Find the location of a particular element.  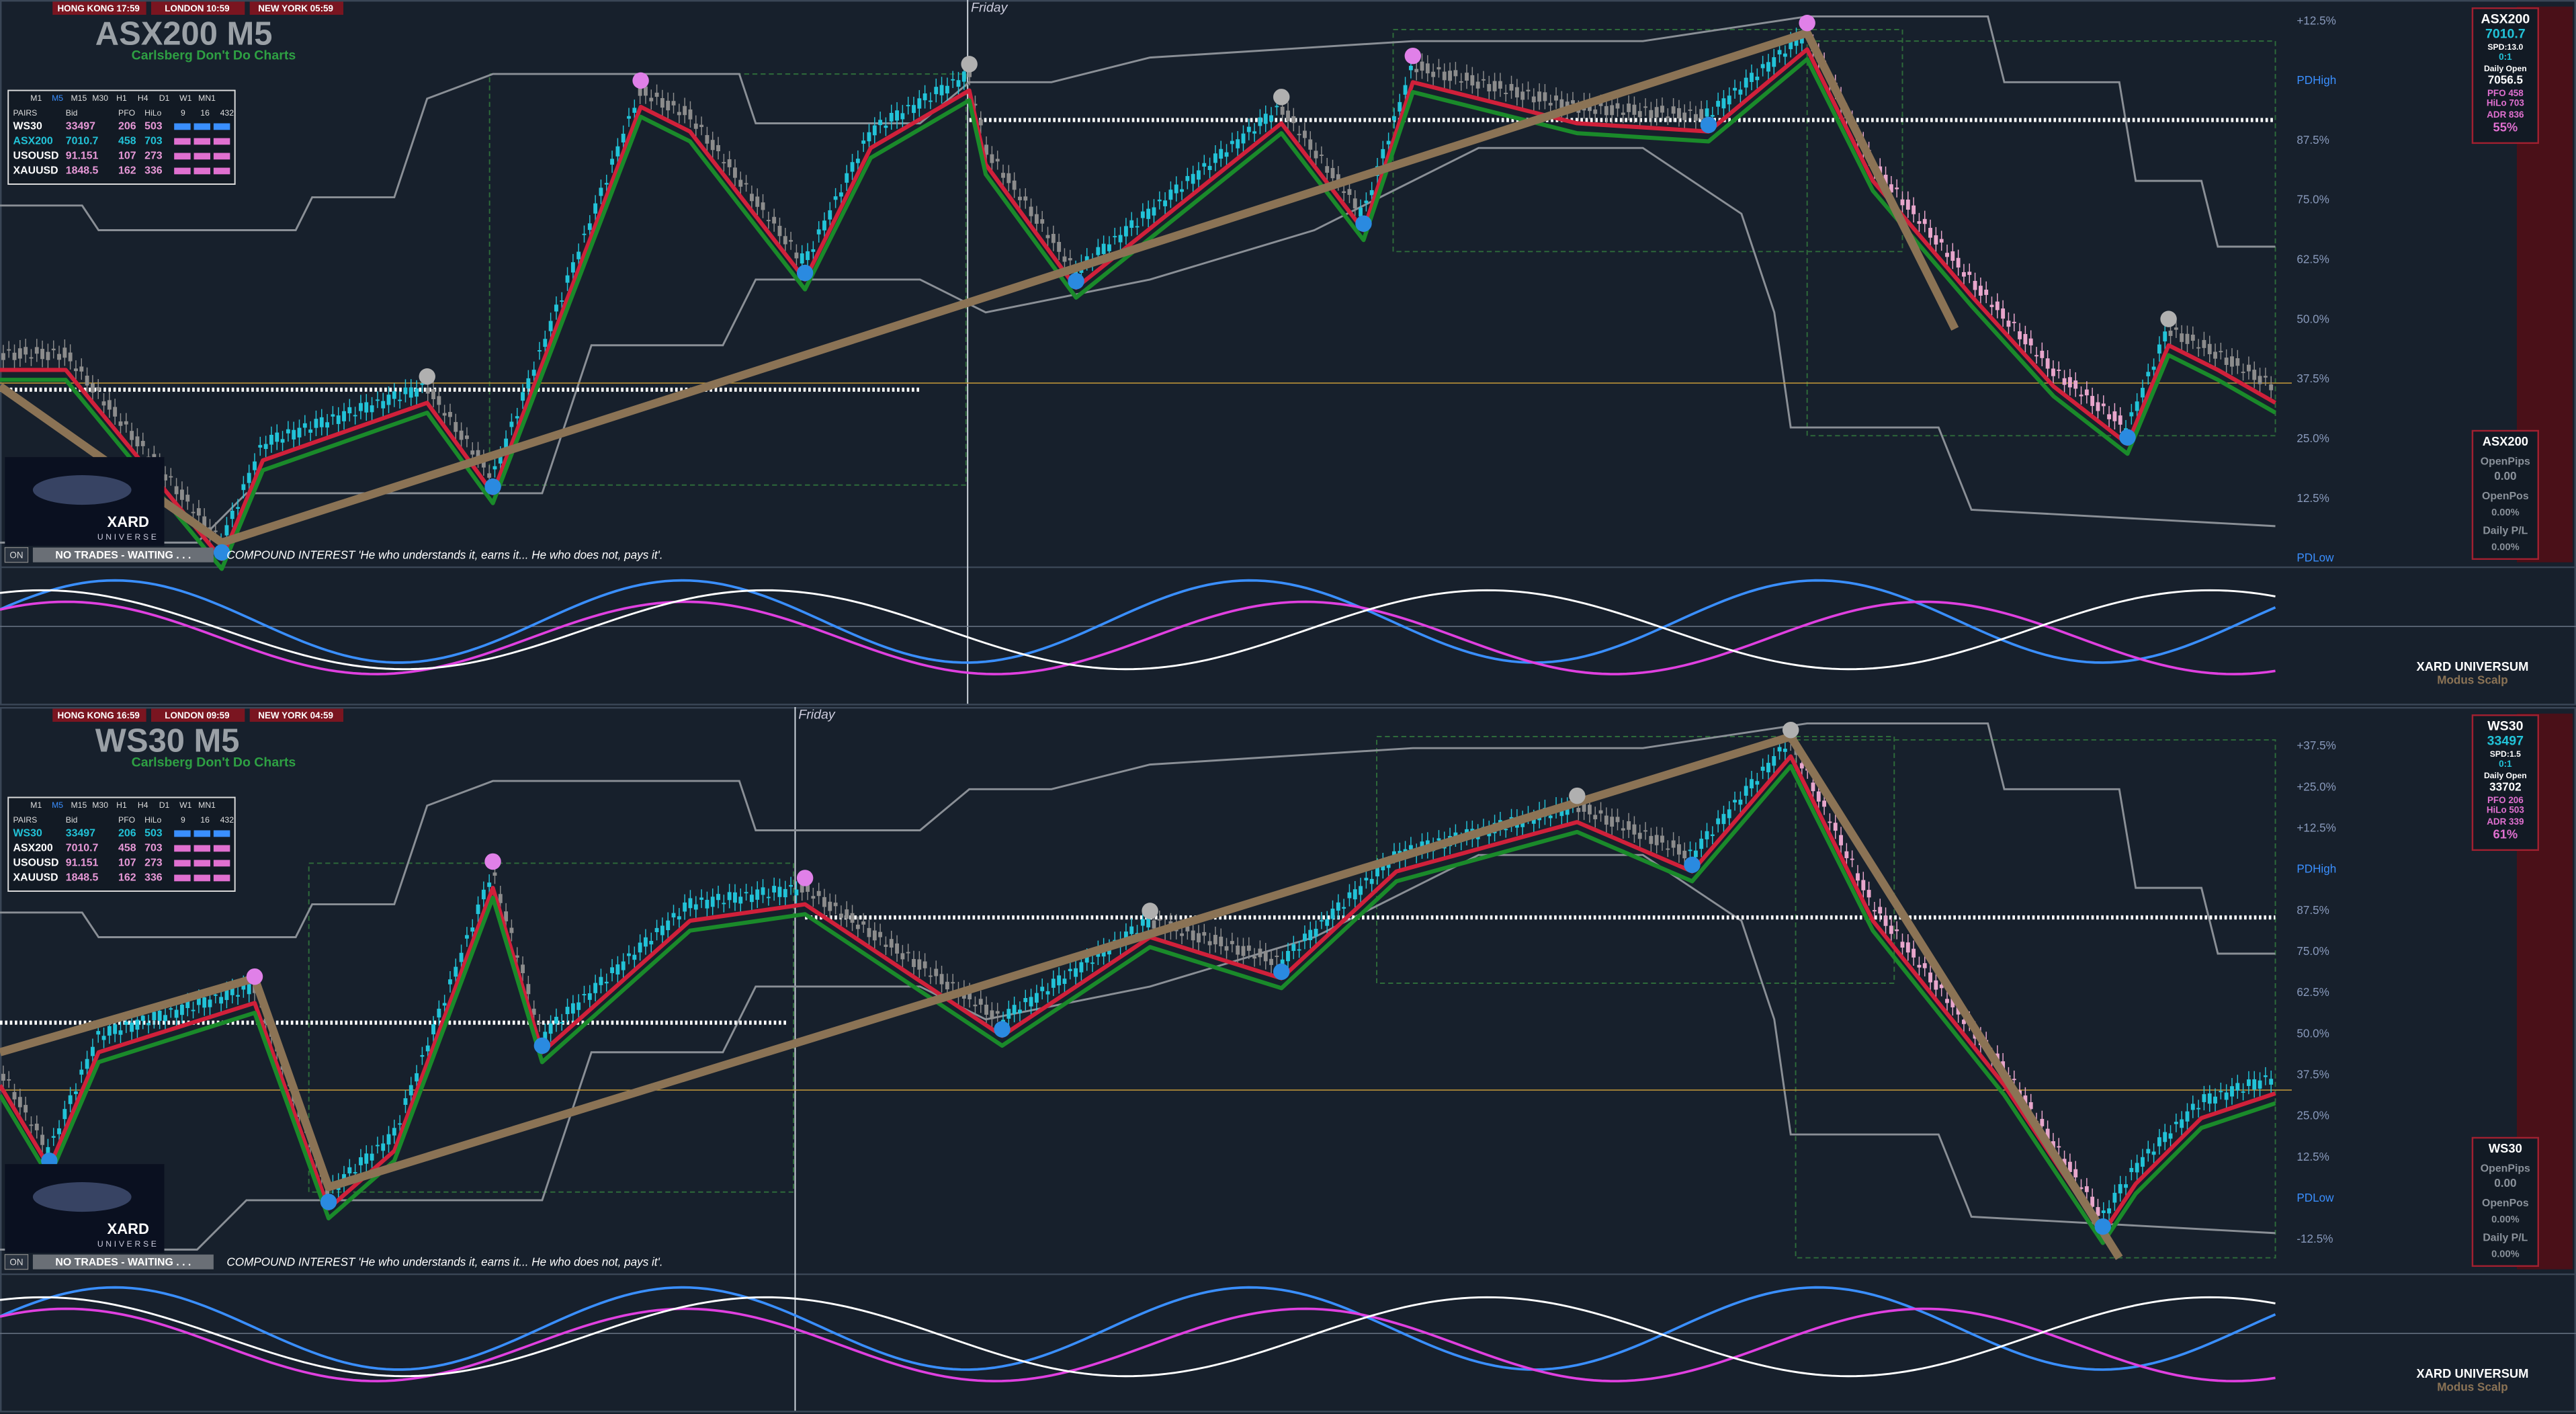

pair-value: 336 is located at coordinates (153, 171).